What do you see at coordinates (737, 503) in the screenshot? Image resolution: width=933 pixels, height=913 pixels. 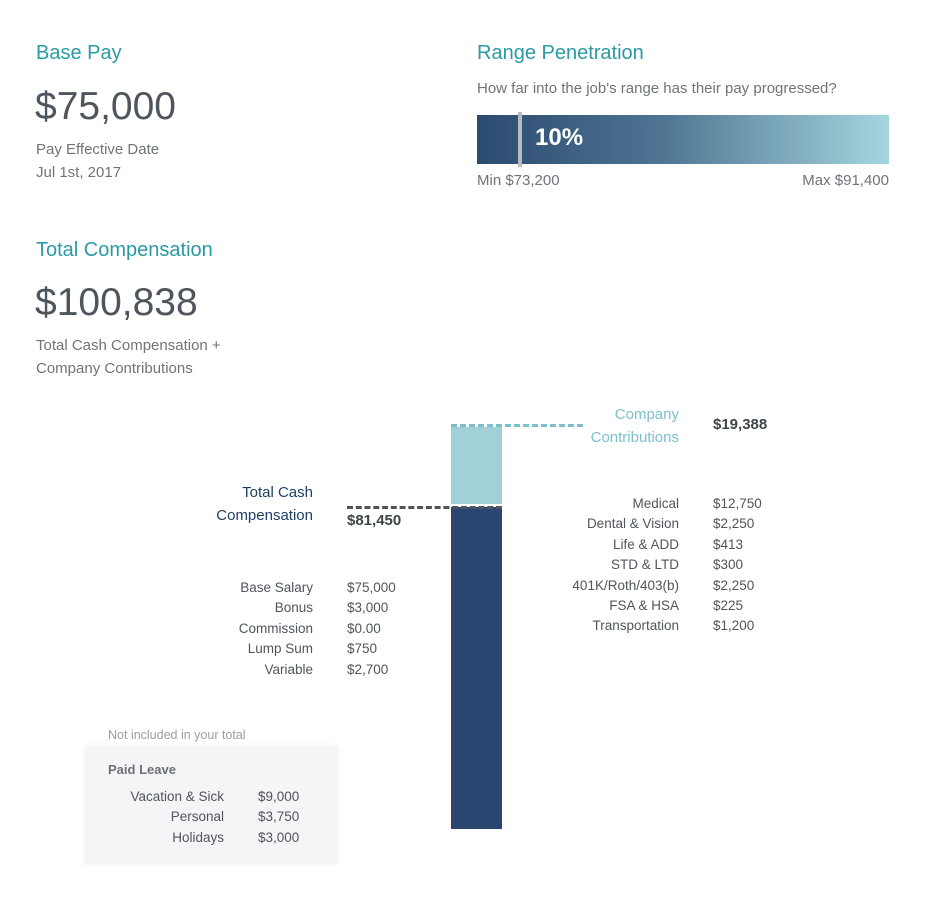 I see `contrib-item-value: $12,750` at bounding box center [737, 503].